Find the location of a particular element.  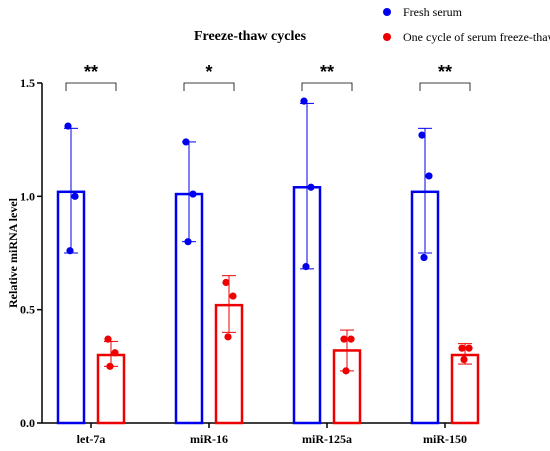

x-tick-label: miR-16 is located at coordinates (209, 439).